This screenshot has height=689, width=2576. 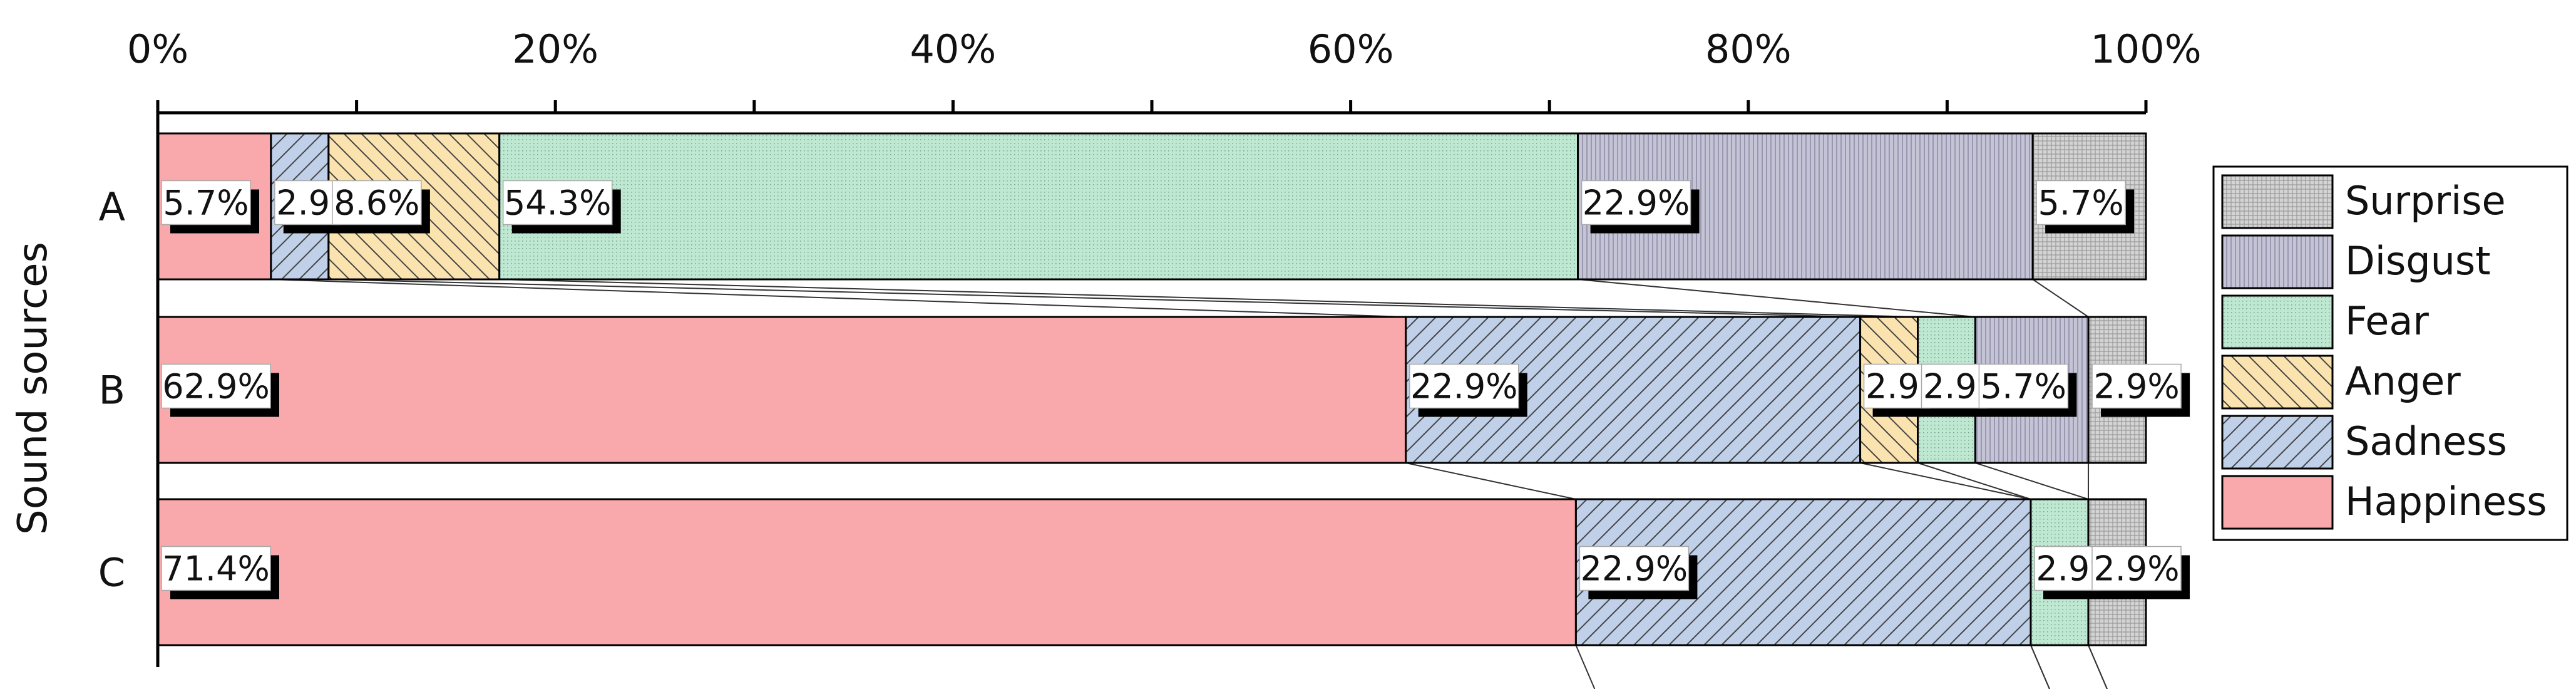 What do you see at coordinates (1634, 390) in the screenshot?
I see `bar-b-sadness` at bounding box center [1634, 390].